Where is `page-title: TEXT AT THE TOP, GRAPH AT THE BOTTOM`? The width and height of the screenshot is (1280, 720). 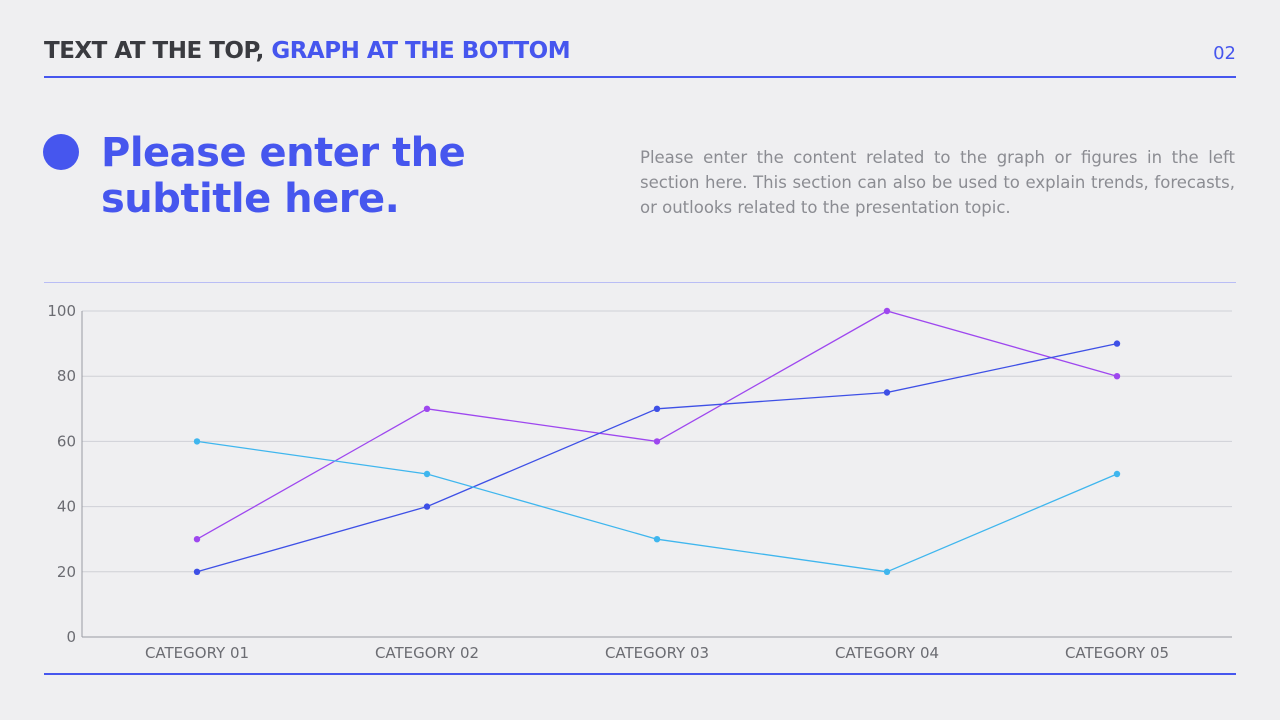
page-title: TEXT AT THE TOP, GRAPH AT THE BOTTOM is located at coordinates (307, 51).